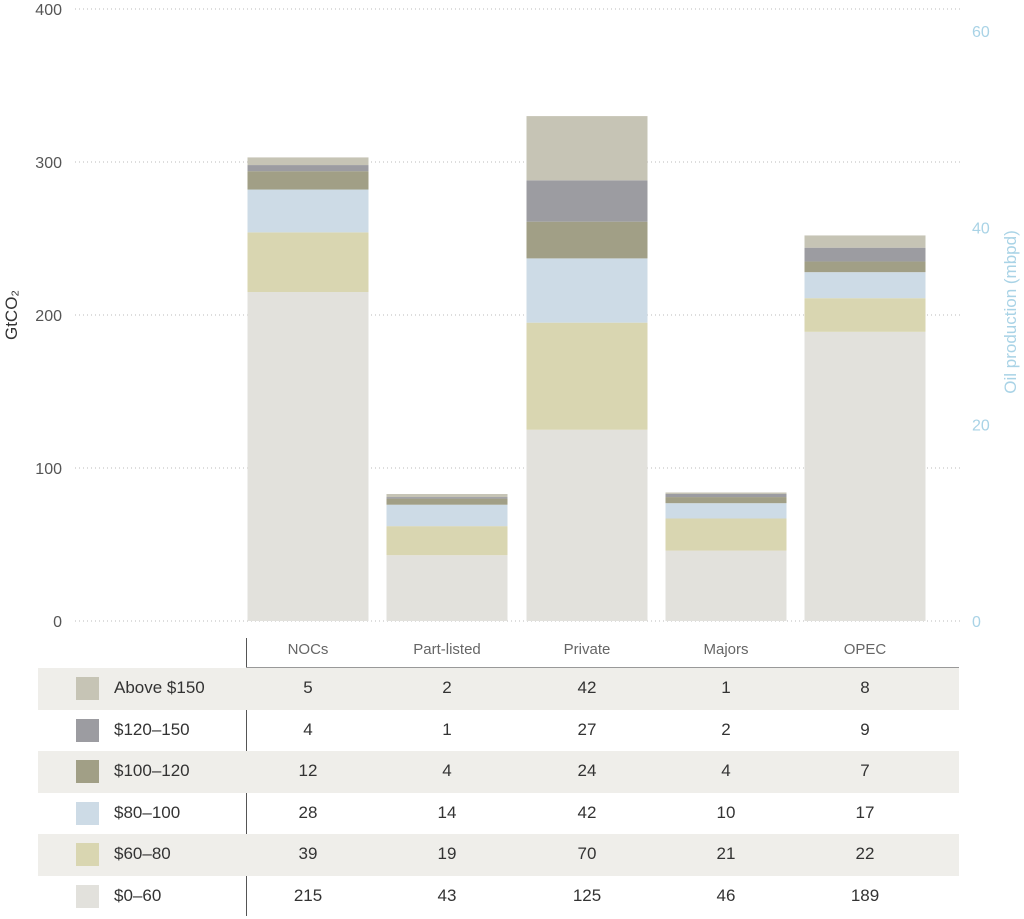 The height and width of the screenshot is (919, 1024). What do you see at coordinates (138, 895) in the screenshot?
I see `row-label: $0–60` at bounding box center [138, 895].